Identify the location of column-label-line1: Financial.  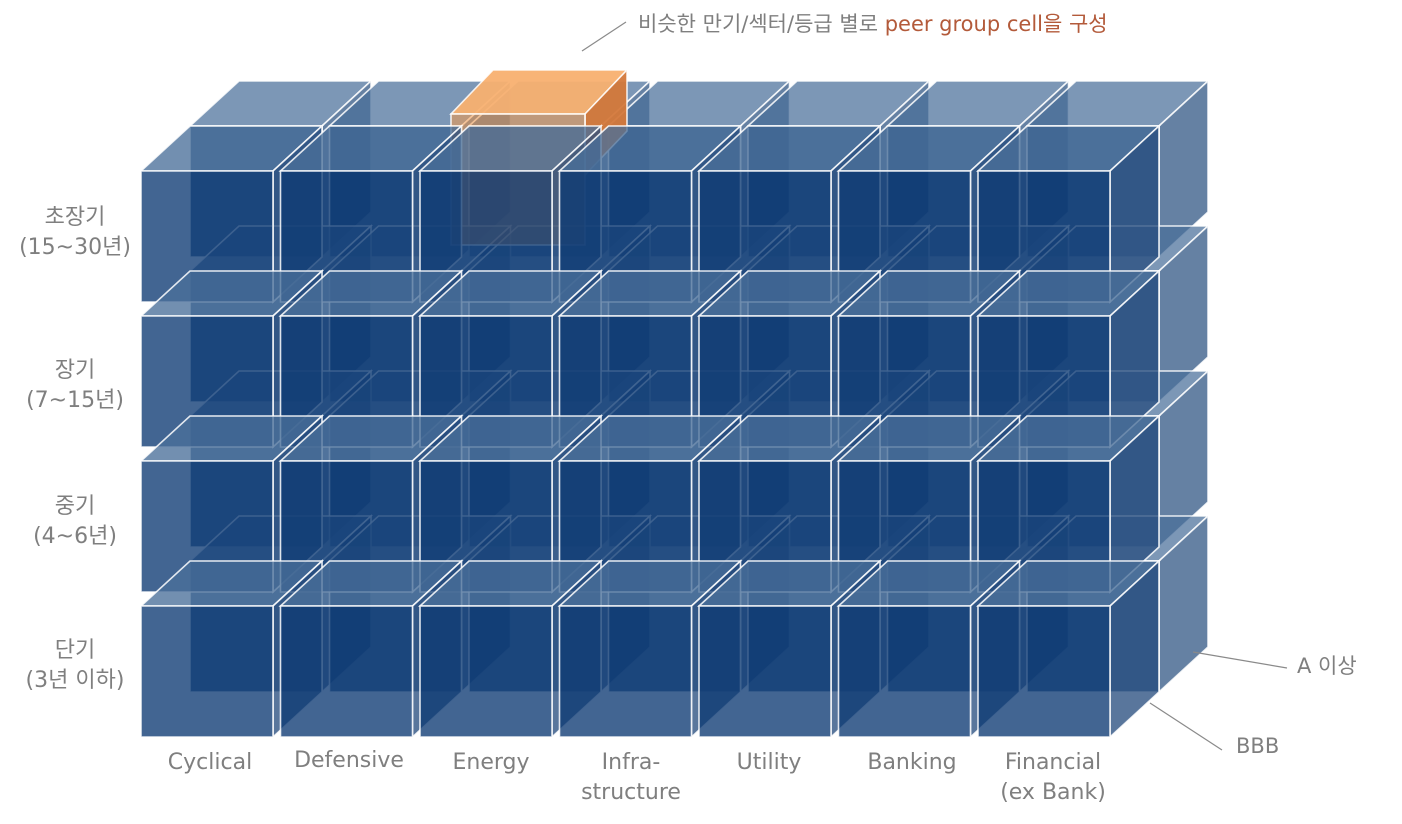
(1053, 762).